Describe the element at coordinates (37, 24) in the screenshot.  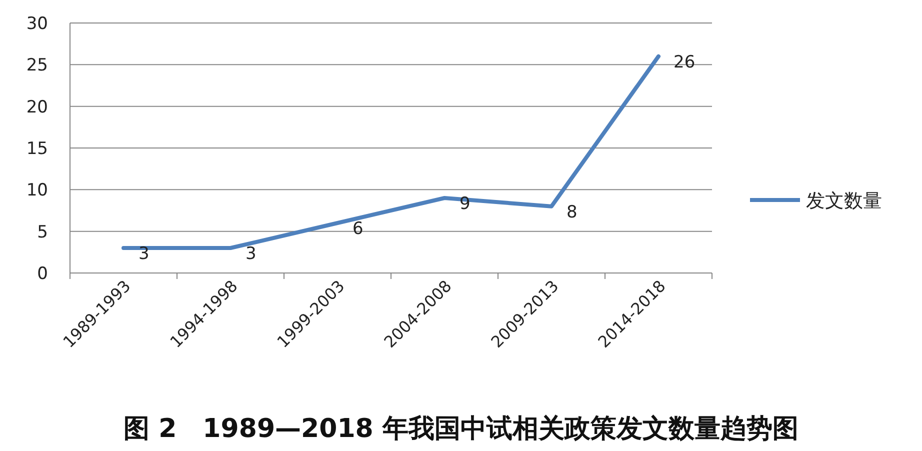
I see `y-tick-label: 30` at that location.